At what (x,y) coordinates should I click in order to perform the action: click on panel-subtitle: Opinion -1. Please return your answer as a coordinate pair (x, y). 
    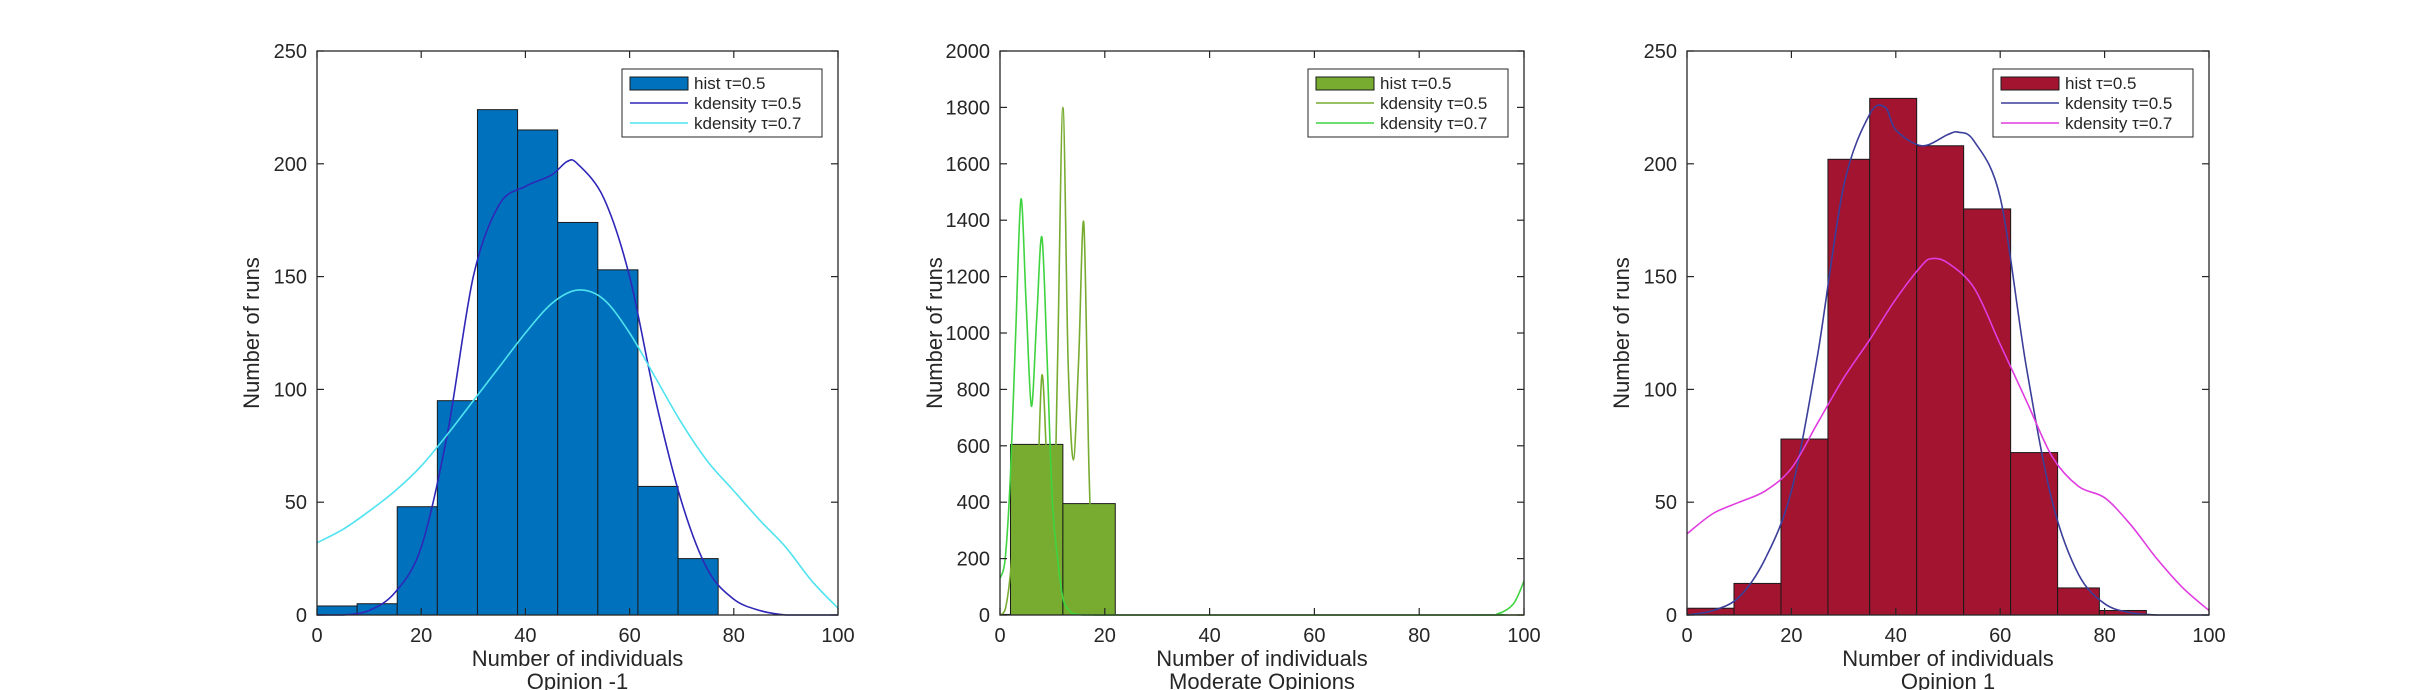
    Looking at the image, I should click on (578, 679).